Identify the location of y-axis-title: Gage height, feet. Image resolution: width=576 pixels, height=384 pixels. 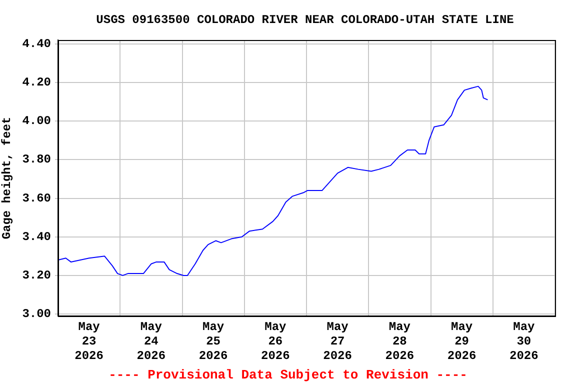
(7, 178).